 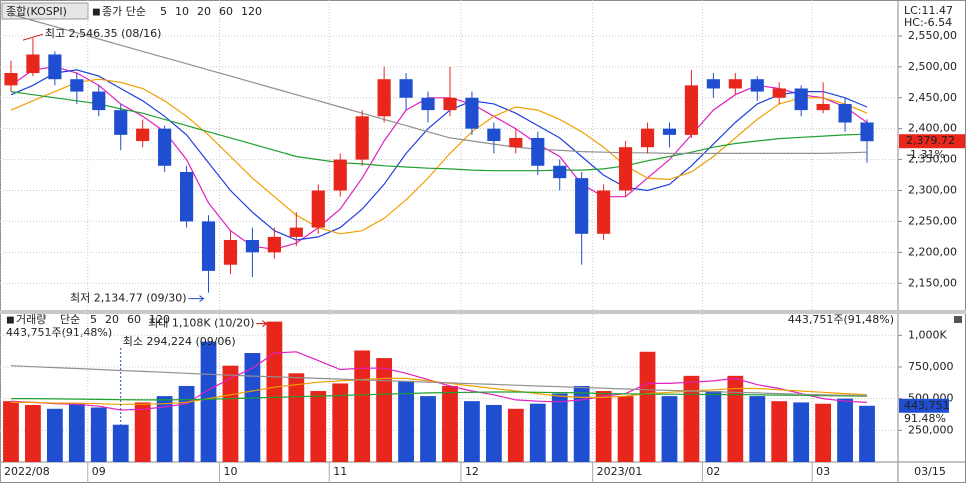 I want to click on x-tick-label: 02, so click(x=713, y=471).